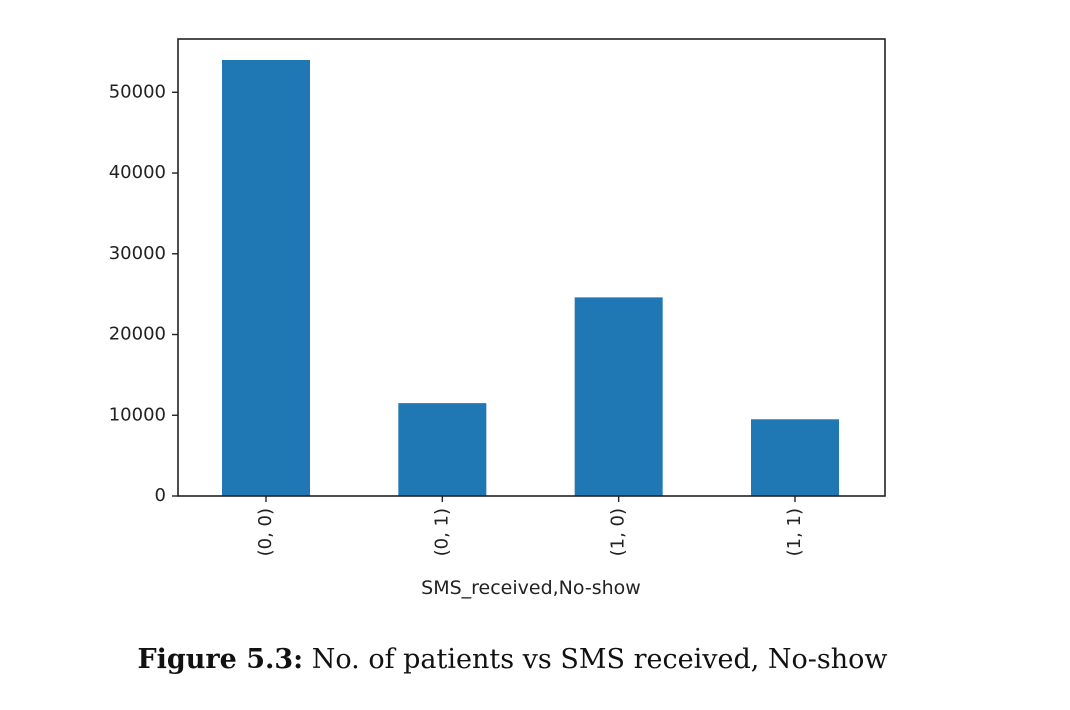 The image size is (1070, 710). Describe the element at coordinates (530, 526) in the screenshot. I see `x-ticks-group: (0, 0) (0, 1) (1, 0) (1, 1)` at that location.